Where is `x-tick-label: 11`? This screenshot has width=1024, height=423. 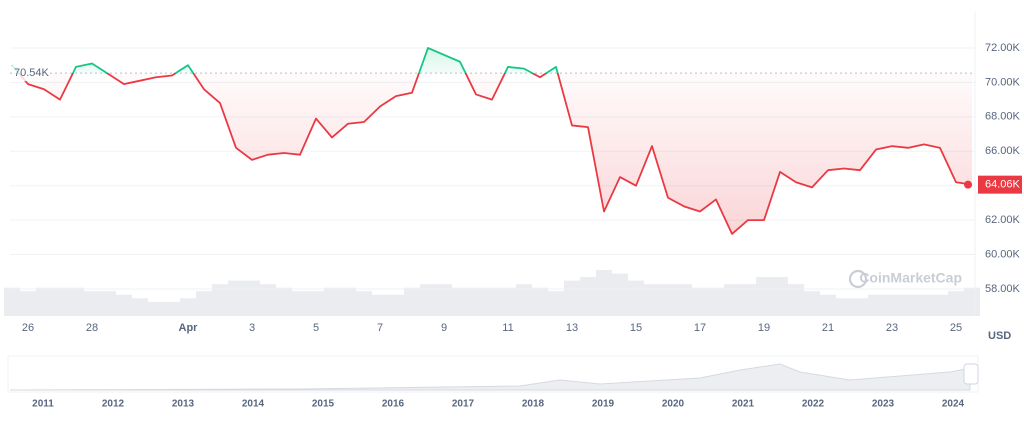 x-tick-label: 11 is located at coordinates (507, 328).